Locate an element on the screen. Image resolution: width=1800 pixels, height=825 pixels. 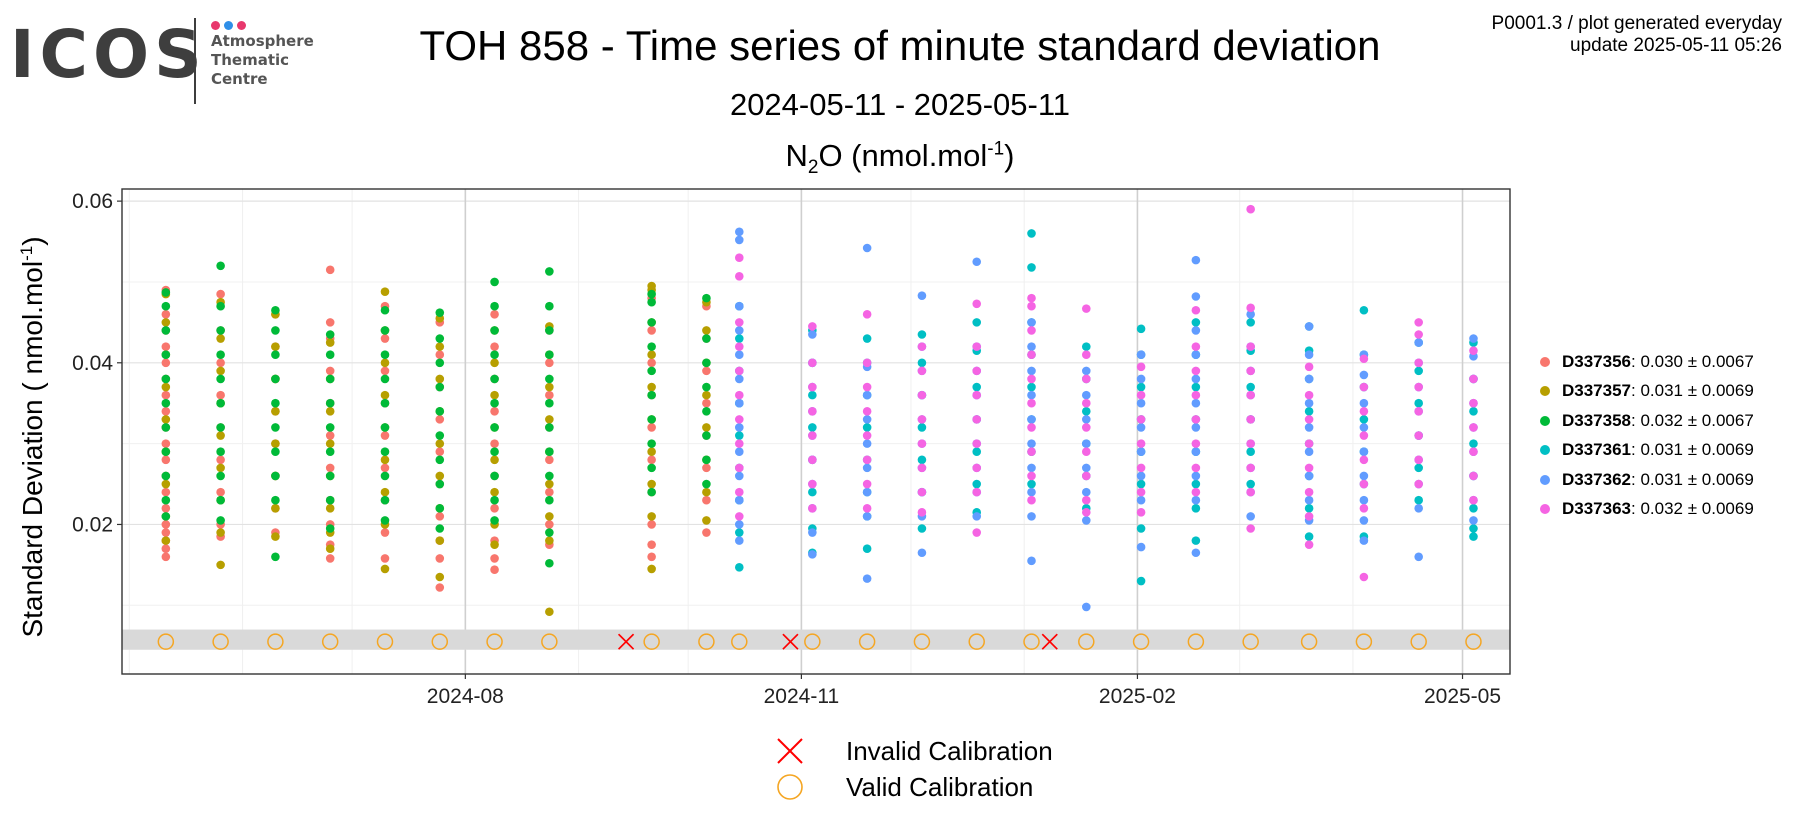
generation-line: P0001.3 / plot generated everyday is located at coordinates (1636, 23).